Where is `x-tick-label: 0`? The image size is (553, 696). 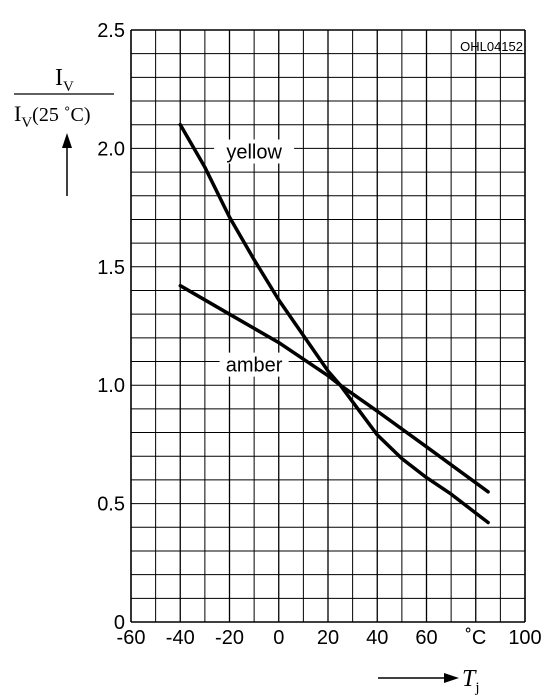 x-tick-label: 0 is located at coordinates (278, 638).